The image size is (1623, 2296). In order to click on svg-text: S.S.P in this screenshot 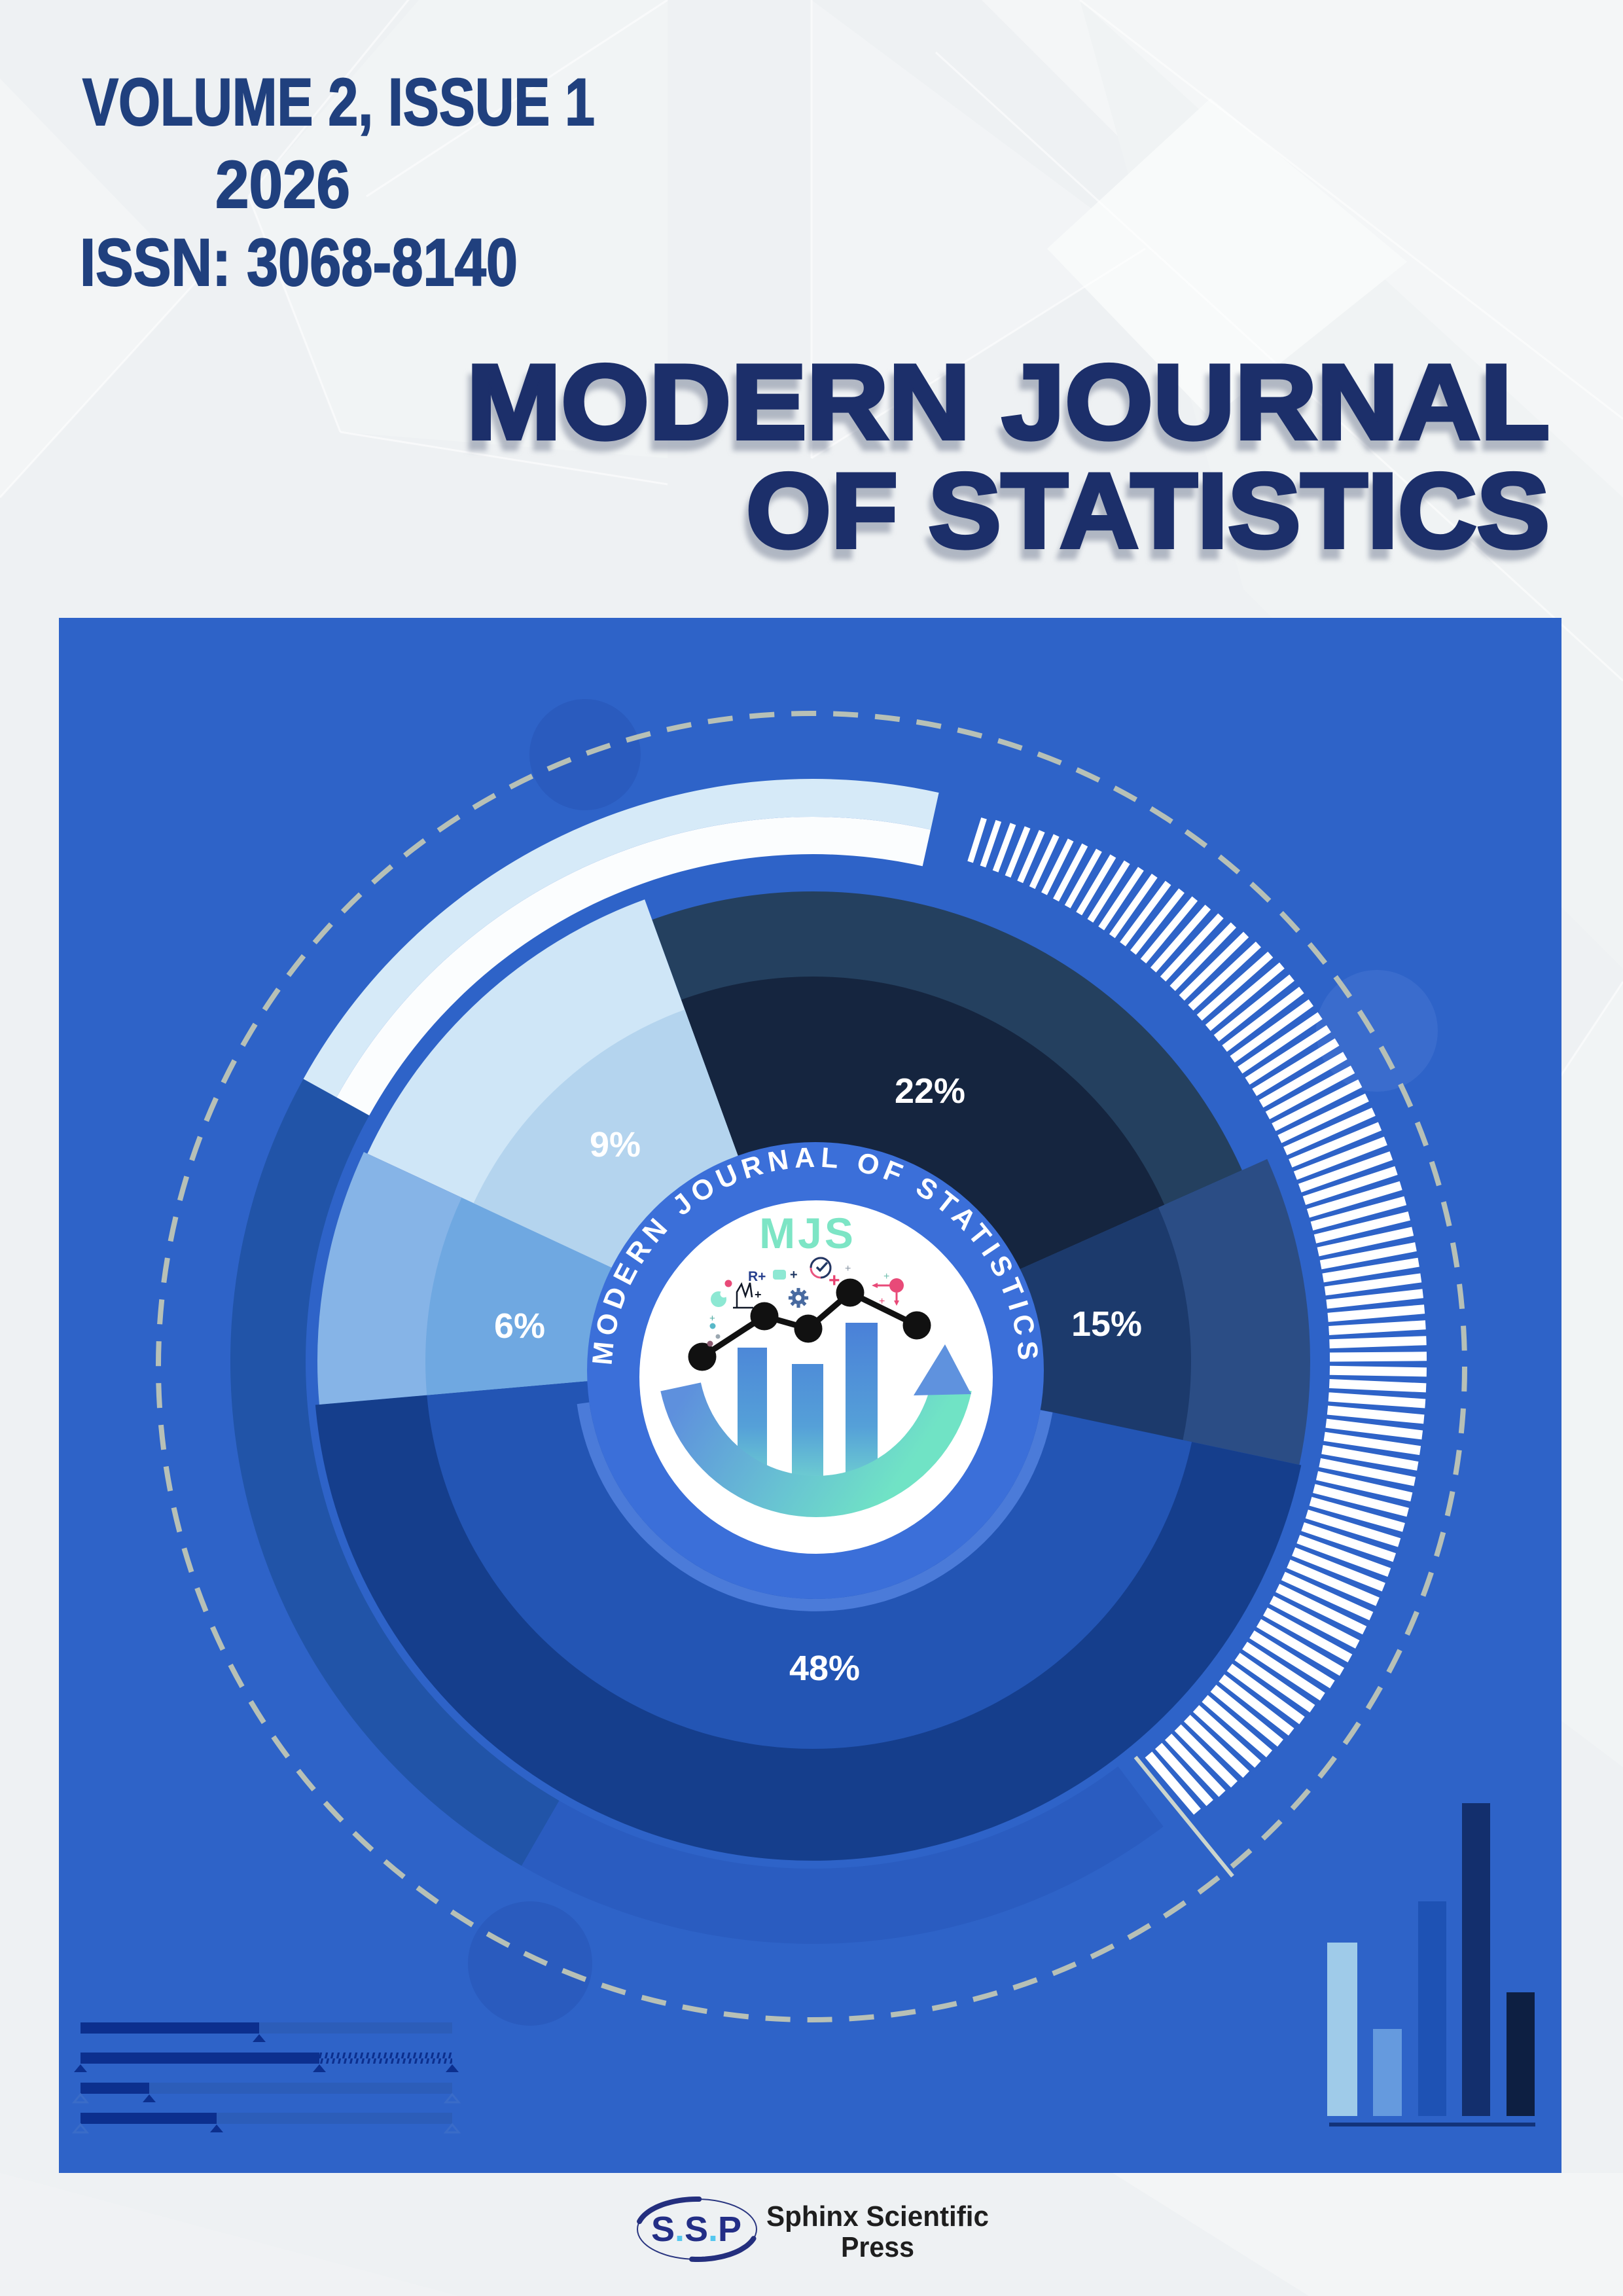, I will do `click(696, 2229)`.